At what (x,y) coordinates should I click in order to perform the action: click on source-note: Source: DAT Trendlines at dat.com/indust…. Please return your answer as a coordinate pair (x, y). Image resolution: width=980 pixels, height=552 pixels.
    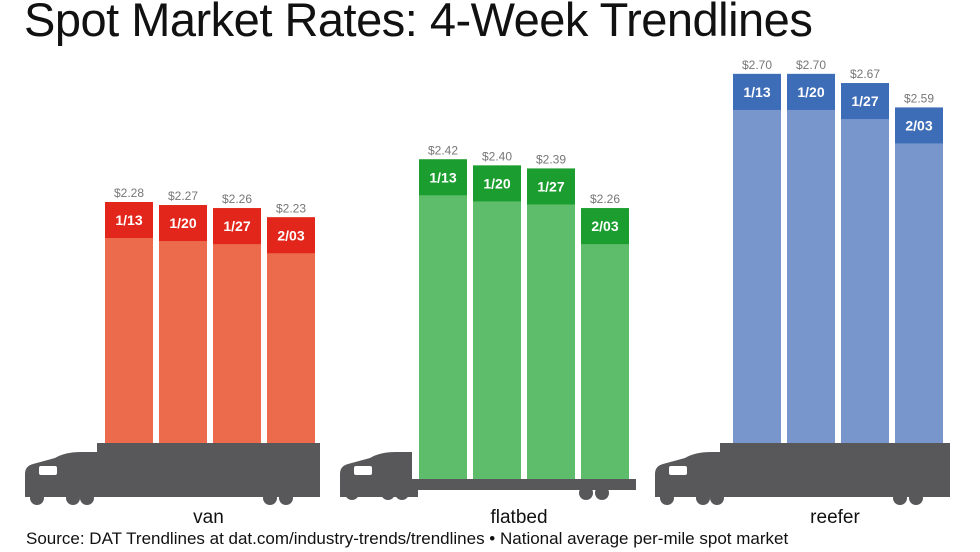
    Looking at the image, I should click on (407, 538).